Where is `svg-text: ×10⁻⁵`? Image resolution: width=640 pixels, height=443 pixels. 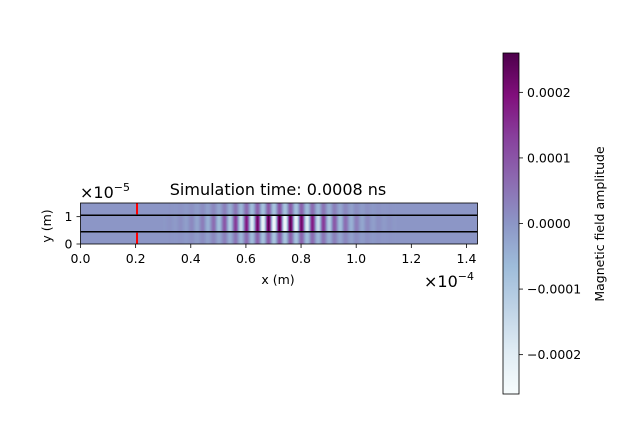
svg-text: ×10⁻⁵ is located at coordinates (105, 191).